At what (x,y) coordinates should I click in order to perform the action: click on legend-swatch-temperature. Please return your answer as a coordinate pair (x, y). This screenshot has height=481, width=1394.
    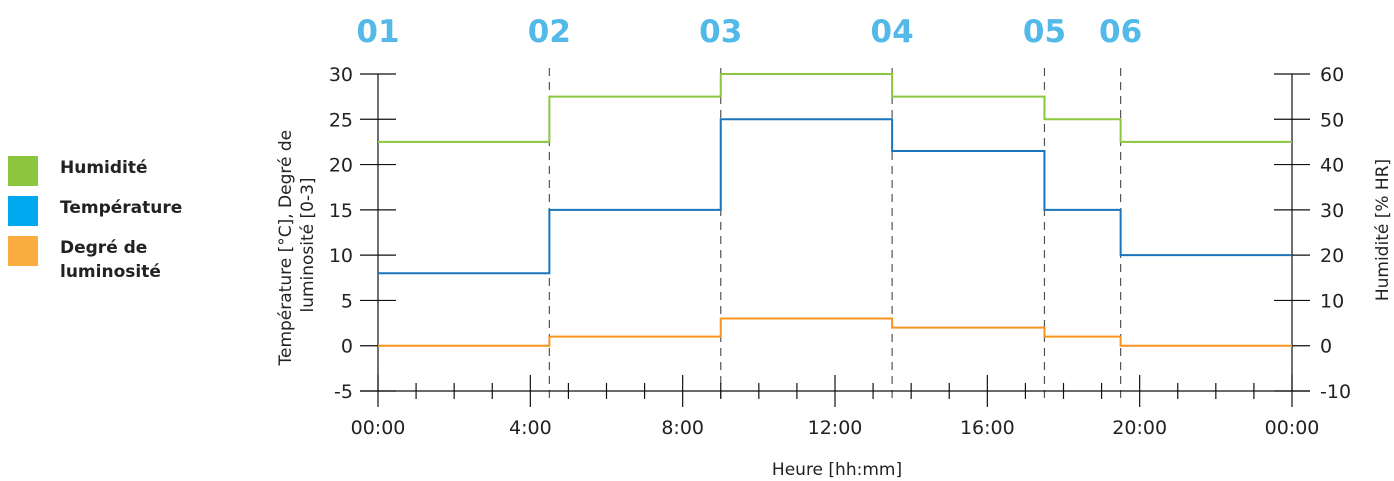
    Looking at the image, I should click on (23, 211).